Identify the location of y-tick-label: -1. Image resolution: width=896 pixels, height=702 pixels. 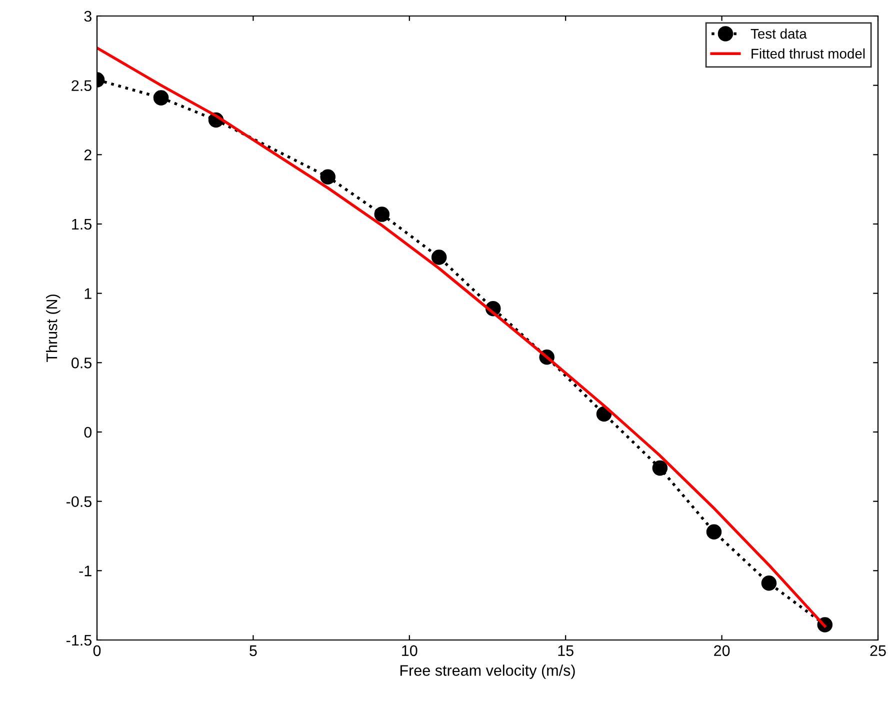
(85, 571).